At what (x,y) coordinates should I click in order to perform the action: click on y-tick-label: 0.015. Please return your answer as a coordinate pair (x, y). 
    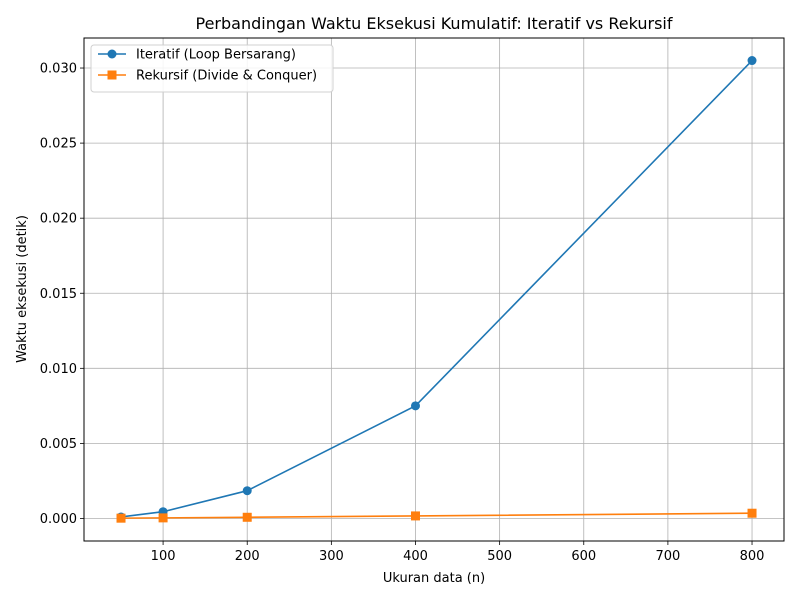
    Looking at the image, I should click on (58, 294).